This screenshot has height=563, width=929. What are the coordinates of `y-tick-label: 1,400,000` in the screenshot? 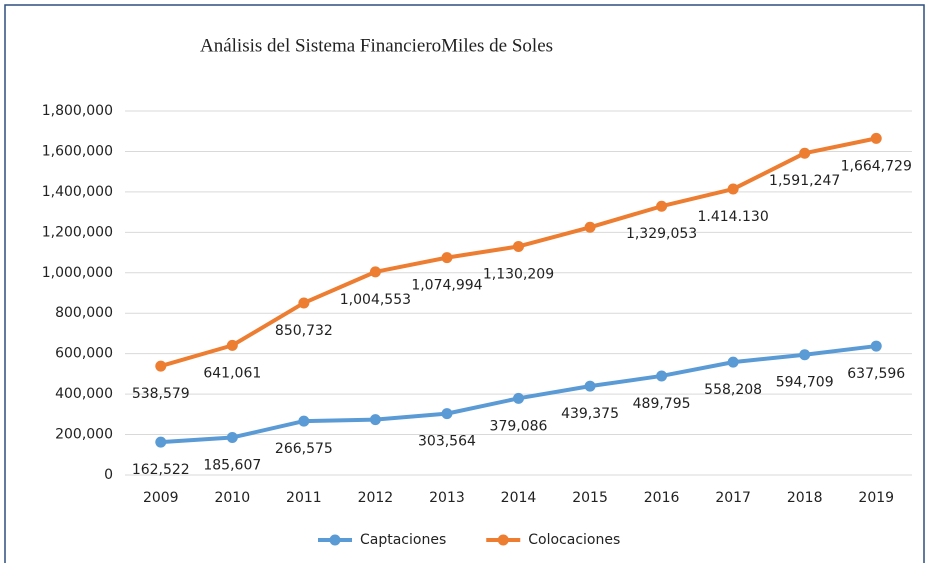 It's located at (77, 192).